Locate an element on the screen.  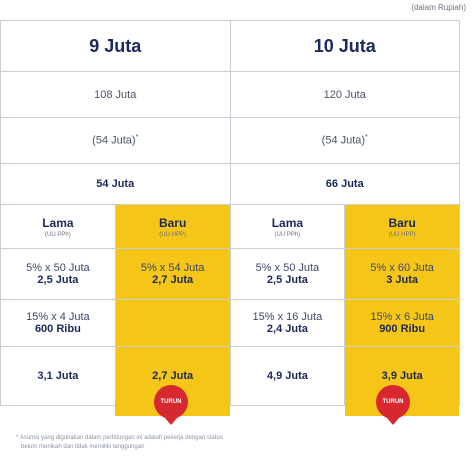
lama-total-9: 3,1 Juta is located at coordinates (57, 376).